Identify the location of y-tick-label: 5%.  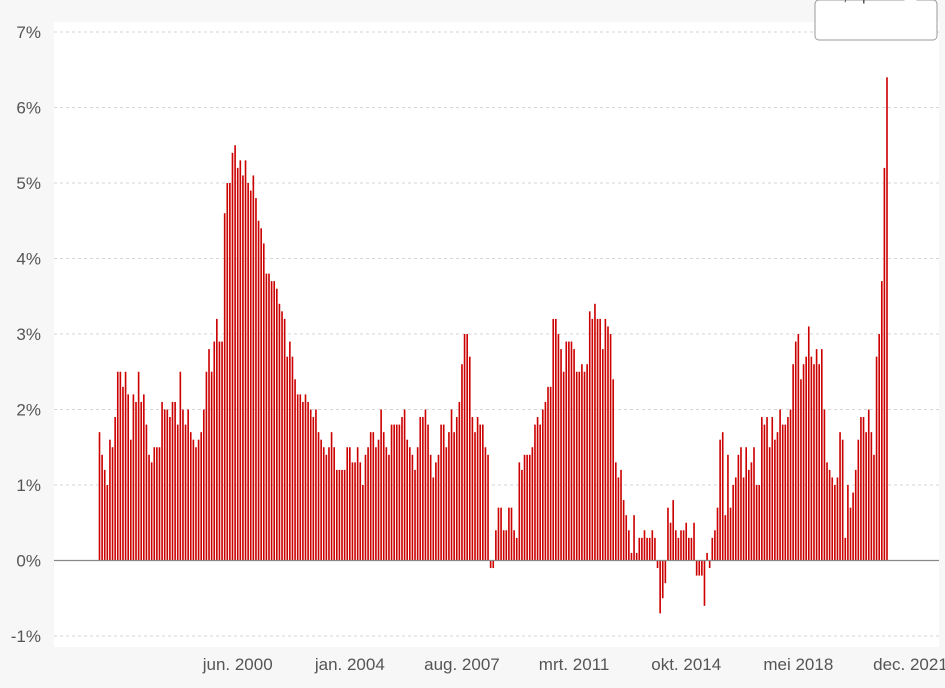
(28, 183).